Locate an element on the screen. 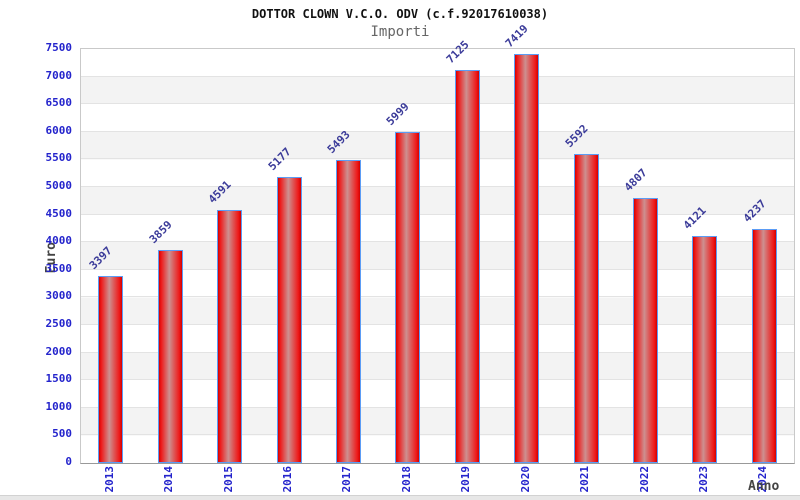 The width and height of the screenshot is (800, 500). y-tick-label: 4000 is located at coordinates (59, 241).